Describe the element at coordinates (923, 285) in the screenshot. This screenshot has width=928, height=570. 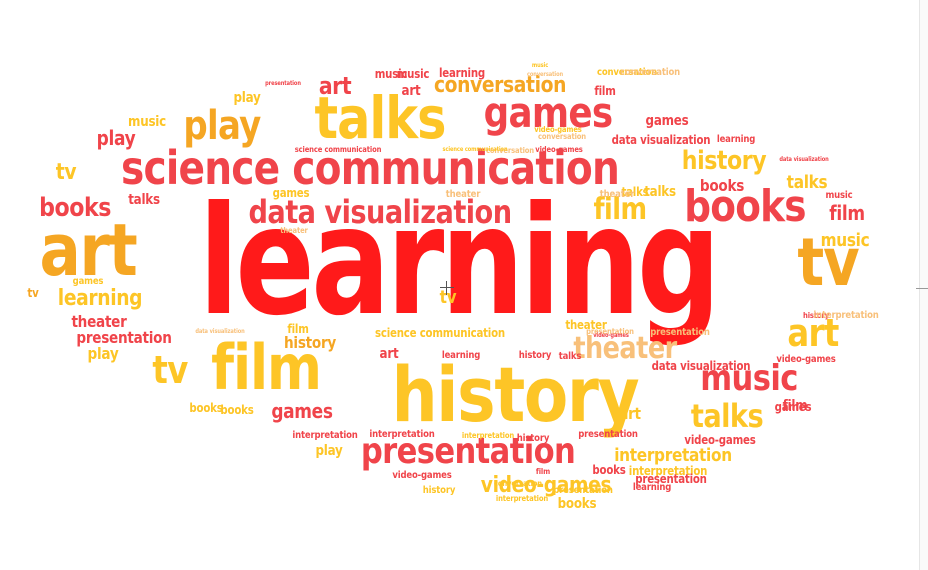
I see `right-edge-panel` at that location.